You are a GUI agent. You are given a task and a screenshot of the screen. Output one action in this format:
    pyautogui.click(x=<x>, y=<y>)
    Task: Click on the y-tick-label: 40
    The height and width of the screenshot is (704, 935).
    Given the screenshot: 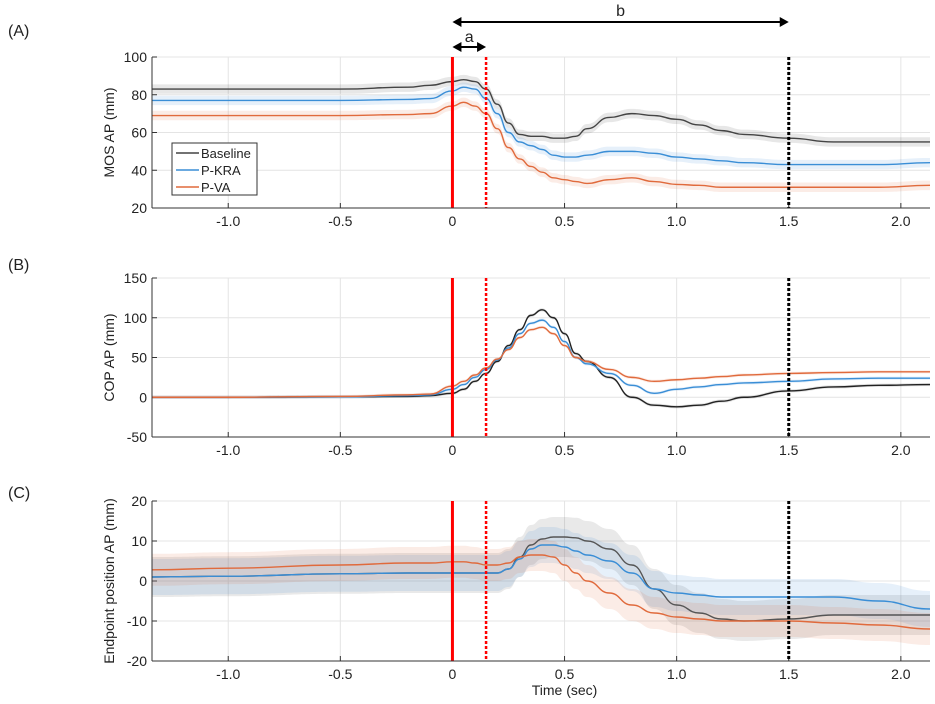 What is the action you would take?
    pyautogui.click(x=139, y=170)
    